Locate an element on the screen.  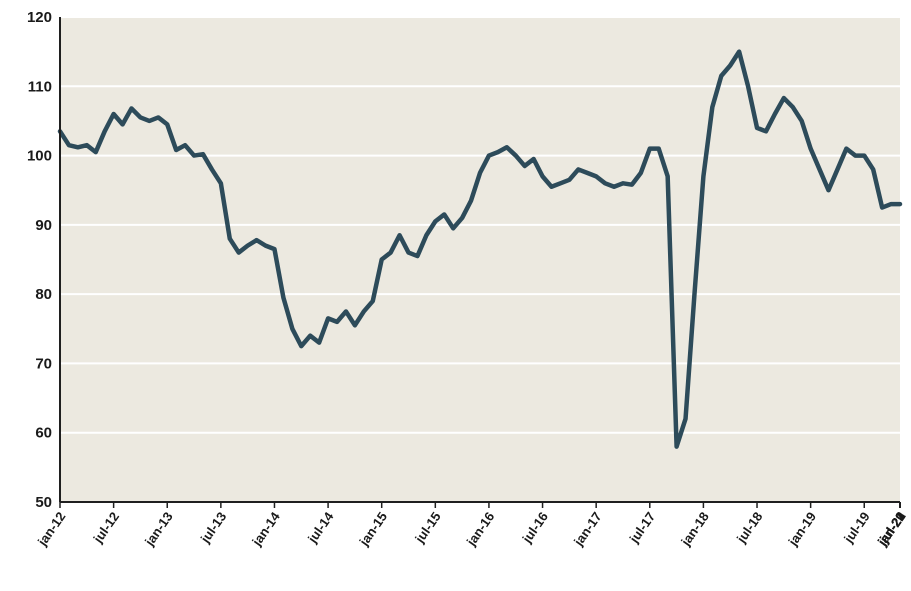
x-tick-label: jan-19 is located at coordinates (802, 529).